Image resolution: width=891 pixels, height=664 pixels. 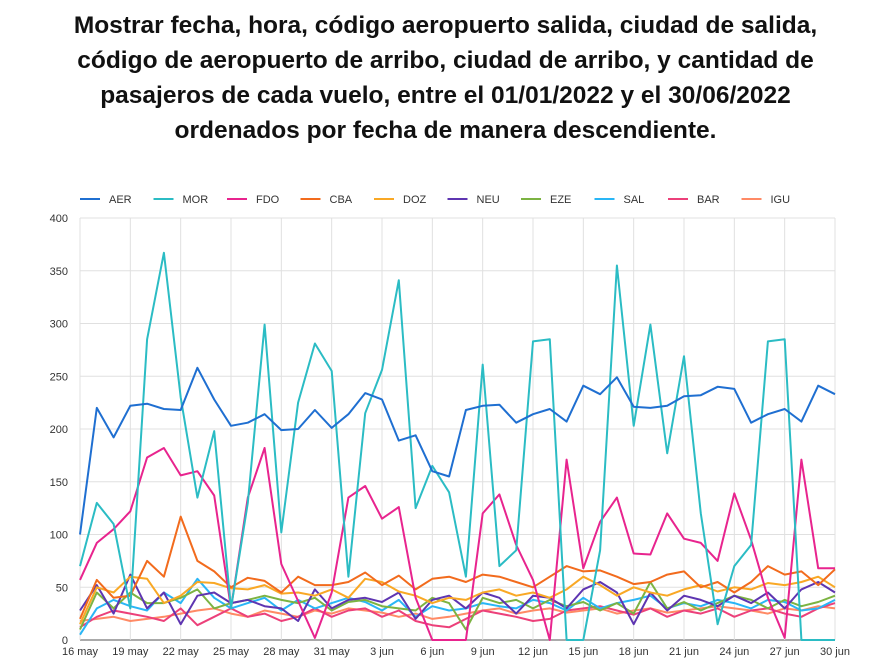 I want to click on legend-item-aer: AER, so click(x=106, y=200).